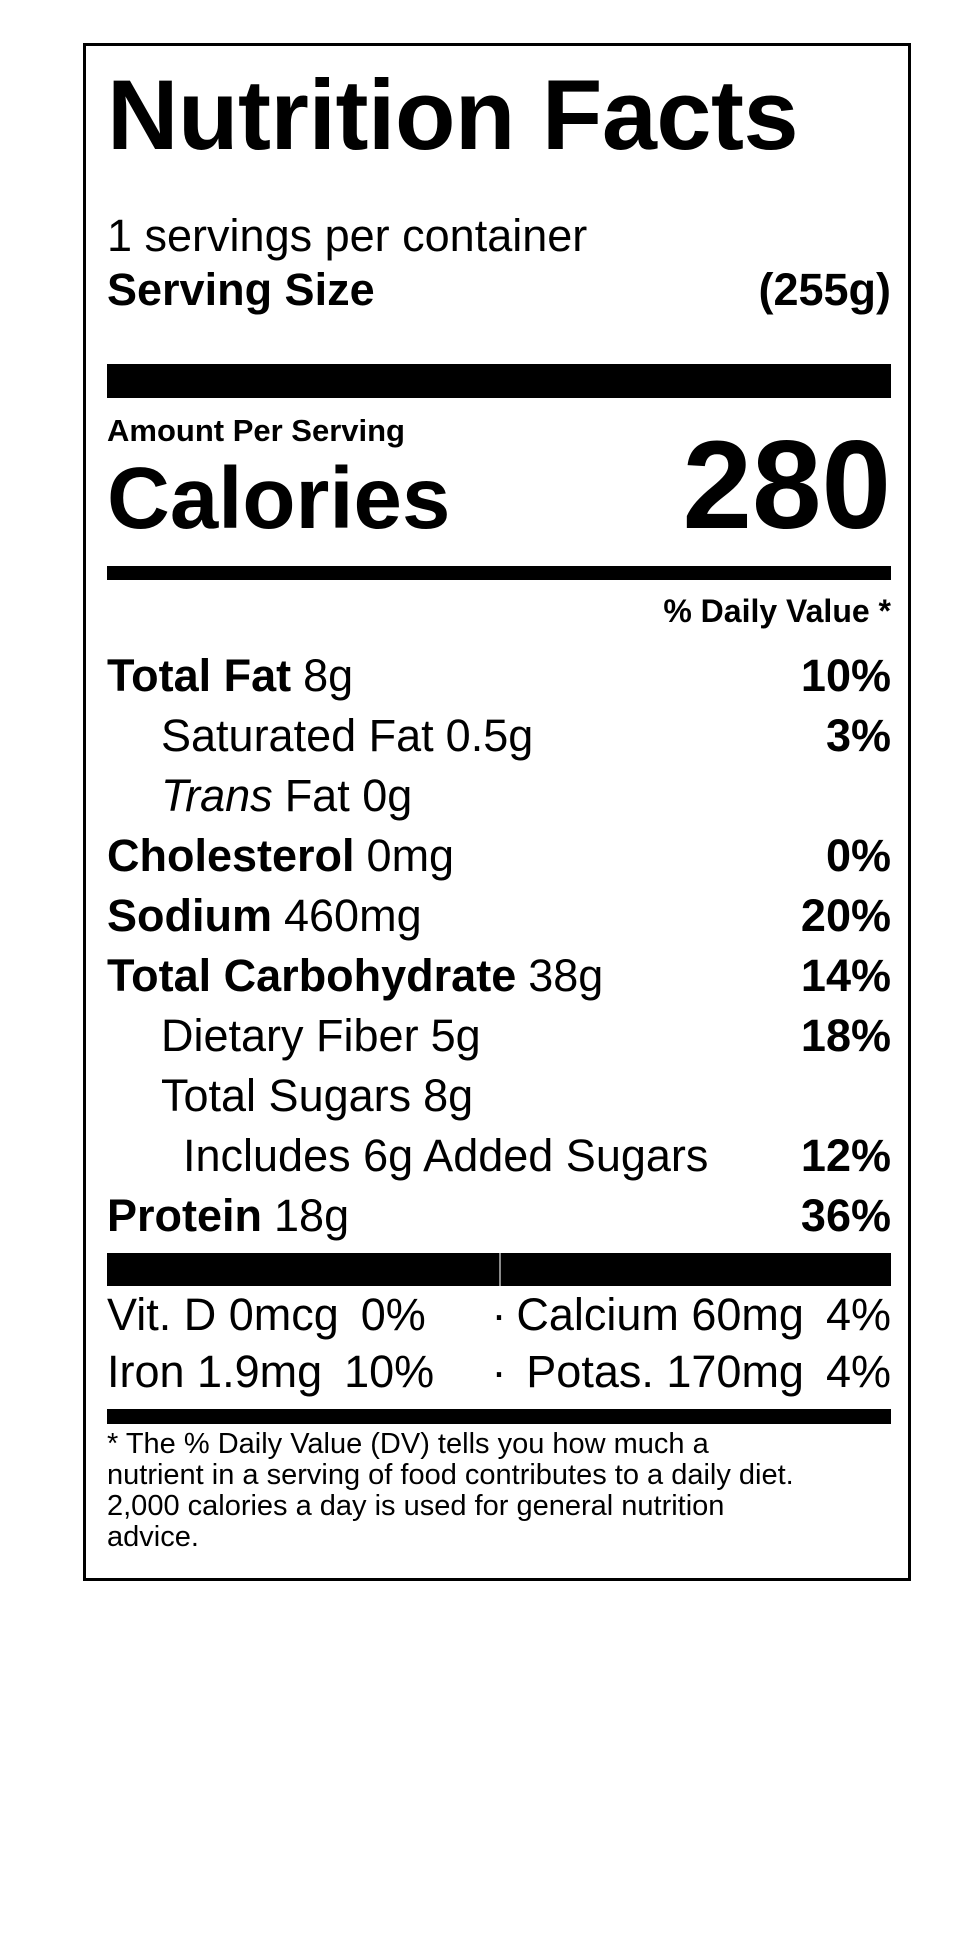  I want to click on serving-size-value: (255g), so click(824, 289).